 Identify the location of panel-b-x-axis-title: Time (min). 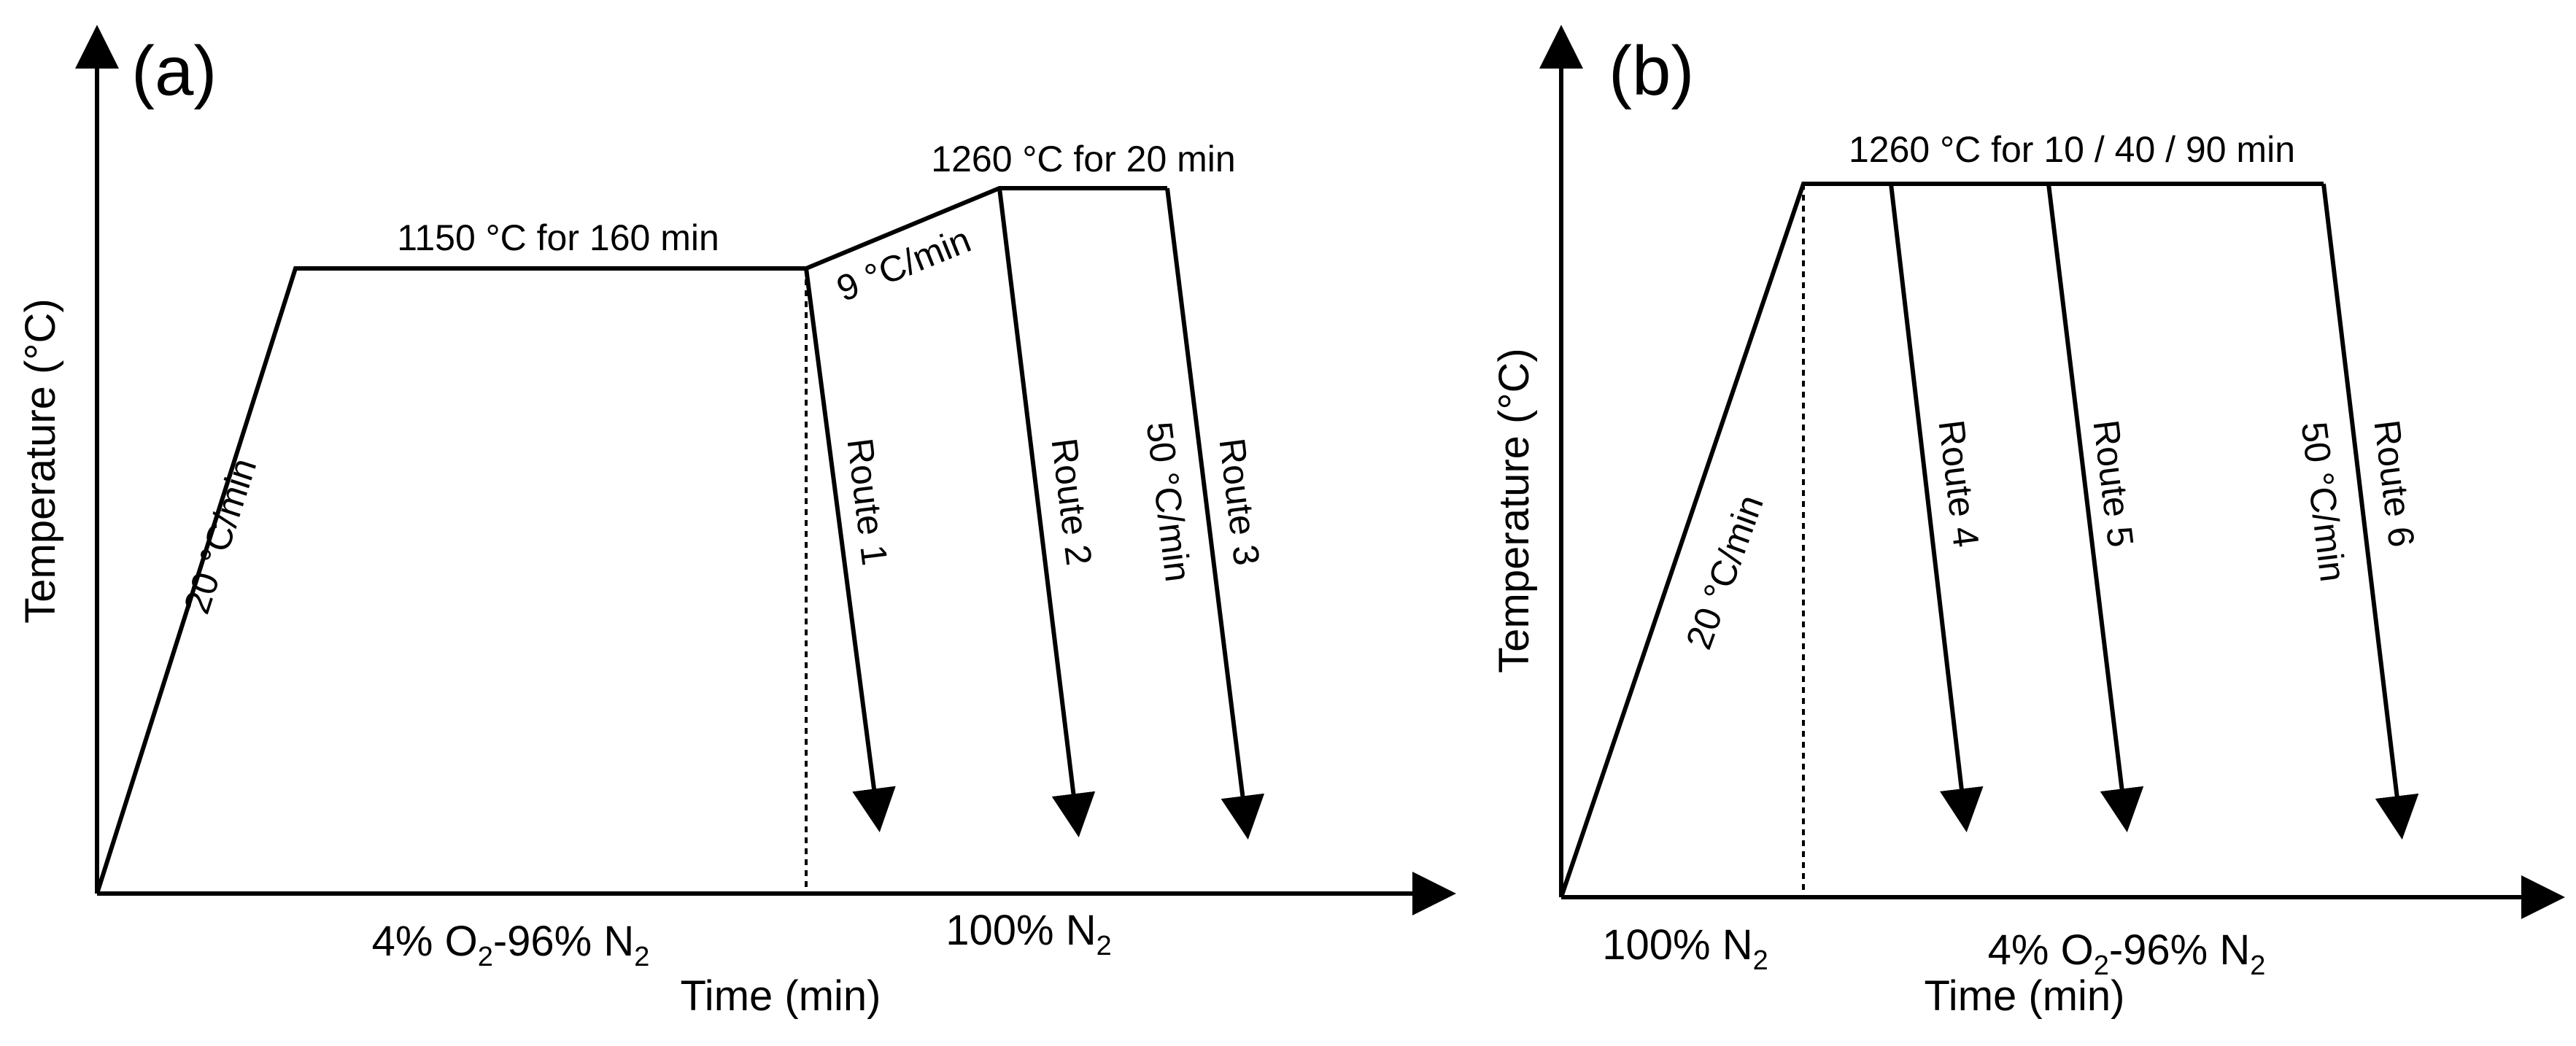
(2025, 996).